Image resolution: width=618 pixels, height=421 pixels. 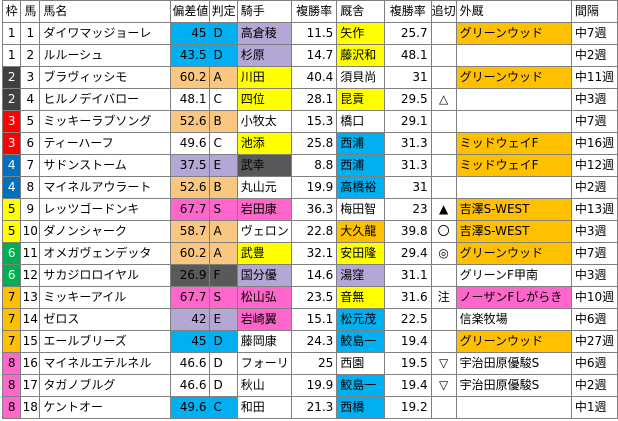 What do you see at coordinates (309, 385) in the screenshot?
I see `table-row: 8 17 タガノブルグ 46.6 D 秋山 19.9 鮫島一 19.4 ▽ 宇治田原優駿S 中2週` at bounding box center [309, 385].